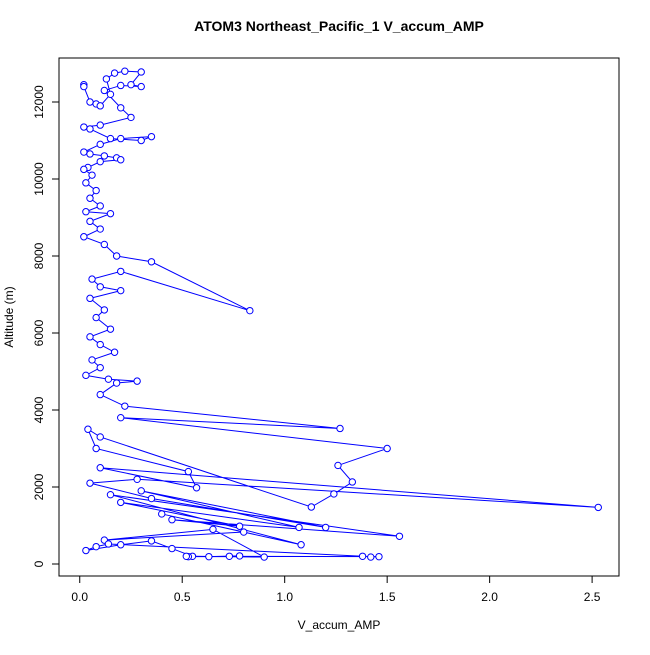 Image resolution: width=650 pixels, height=655 pixels. What do you see at coordinates (39, 102) in the screenshot?
I see `y-tick-label: 12000` at bounding box center [39, 102].